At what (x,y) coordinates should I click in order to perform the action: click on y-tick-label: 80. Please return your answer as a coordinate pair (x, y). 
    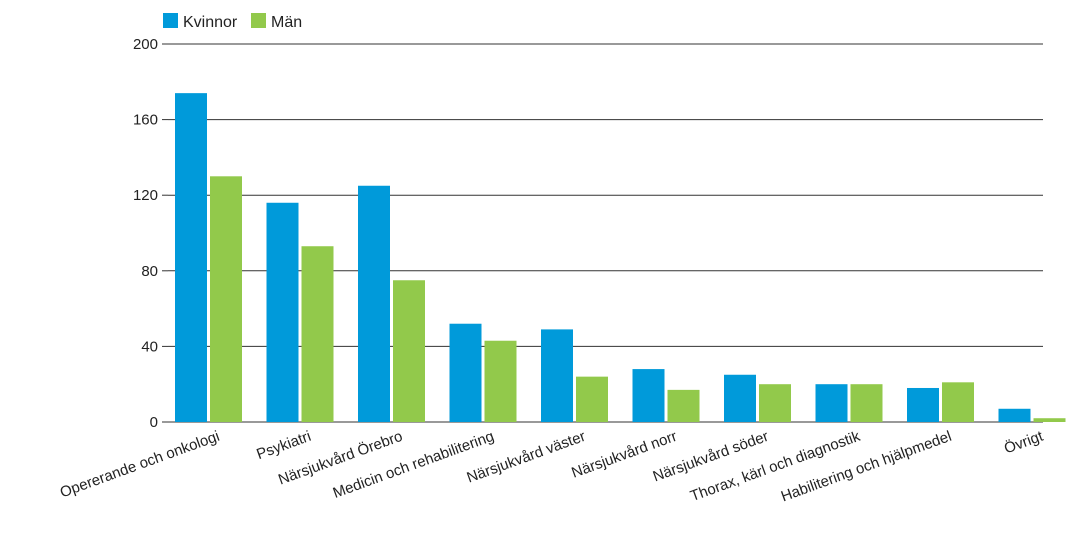
    Looking at the image, I should click on (149, 271).